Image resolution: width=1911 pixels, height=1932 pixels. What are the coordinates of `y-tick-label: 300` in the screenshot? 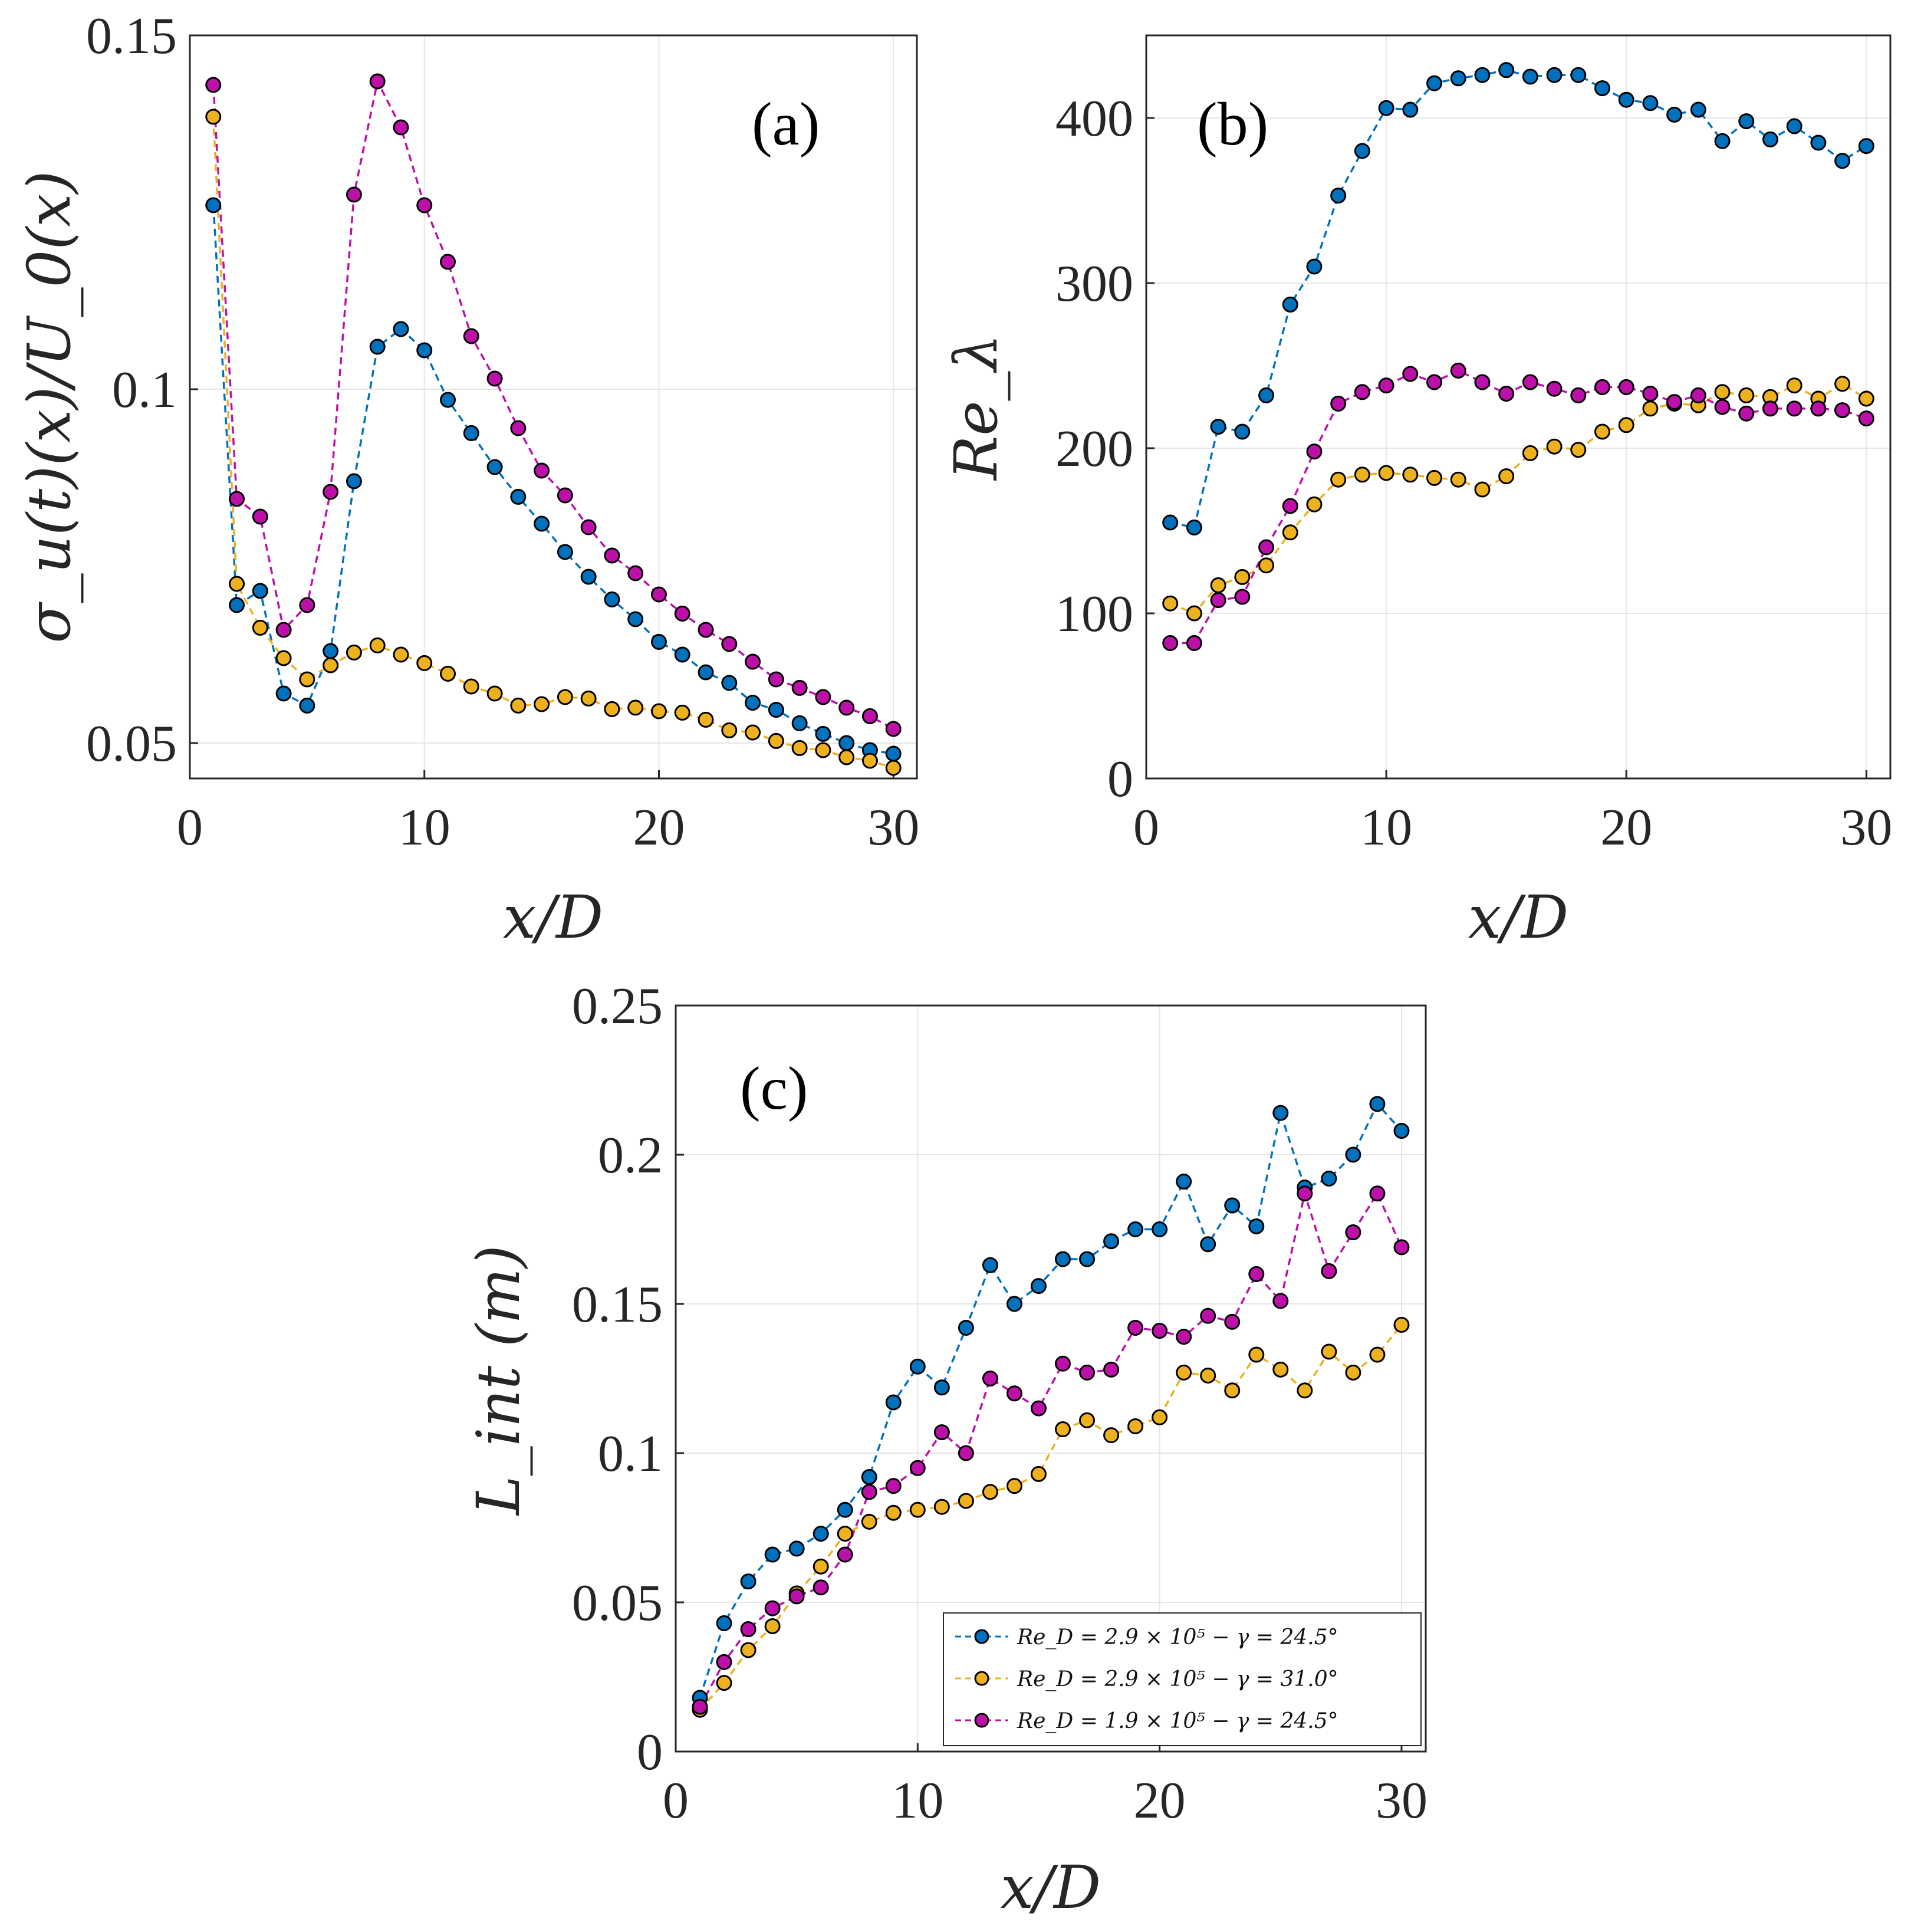 It's located at (1094, 284).